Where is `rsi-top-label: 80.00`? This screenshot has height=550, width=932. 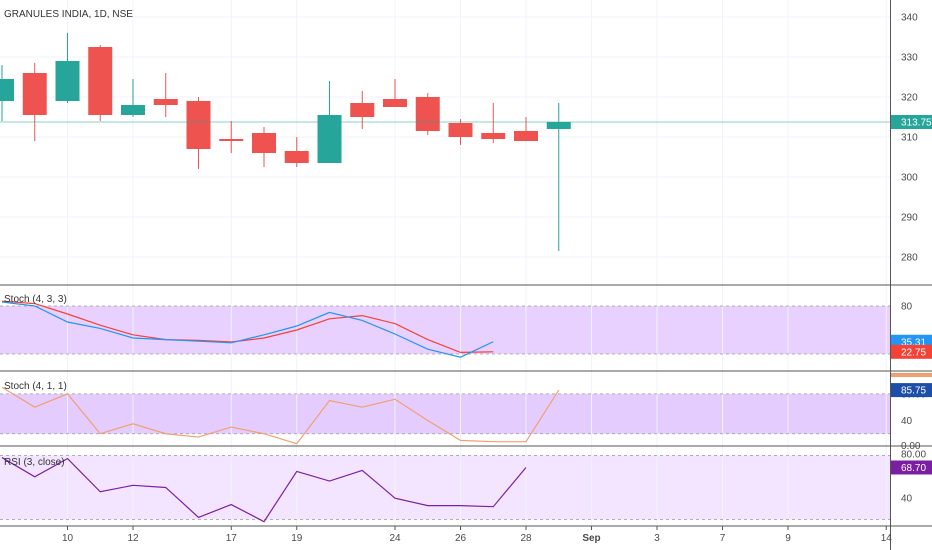
rsi-top-label: 80.00 is located at coordinates (913, 454).